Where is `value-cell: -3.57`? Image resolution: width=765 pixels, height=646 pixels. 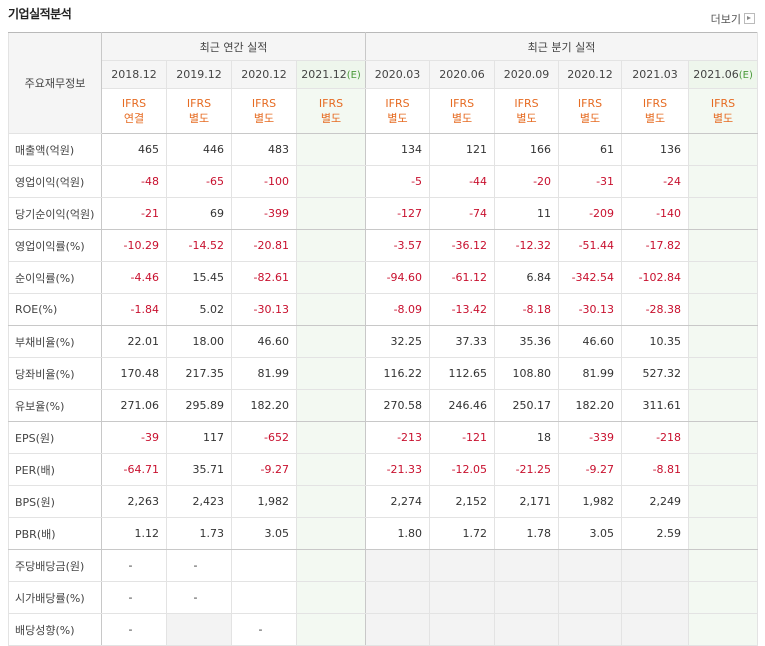
value-cell: -3.57 is located at coordinates (398, 245).